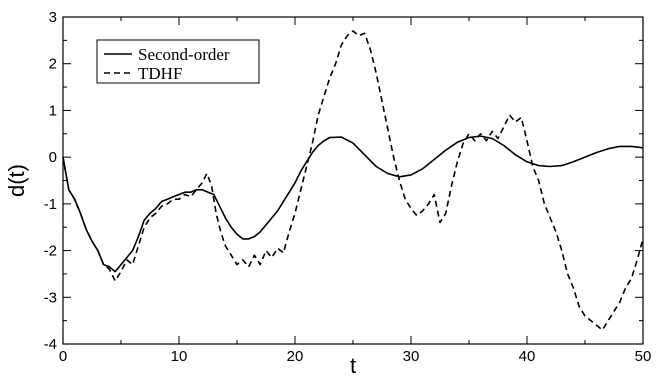 The width and height of the screenshot is (656, 377). Describe the element at coordinates (50, 297) in the screenshot. I see `y-tick-label: -3` at that location.